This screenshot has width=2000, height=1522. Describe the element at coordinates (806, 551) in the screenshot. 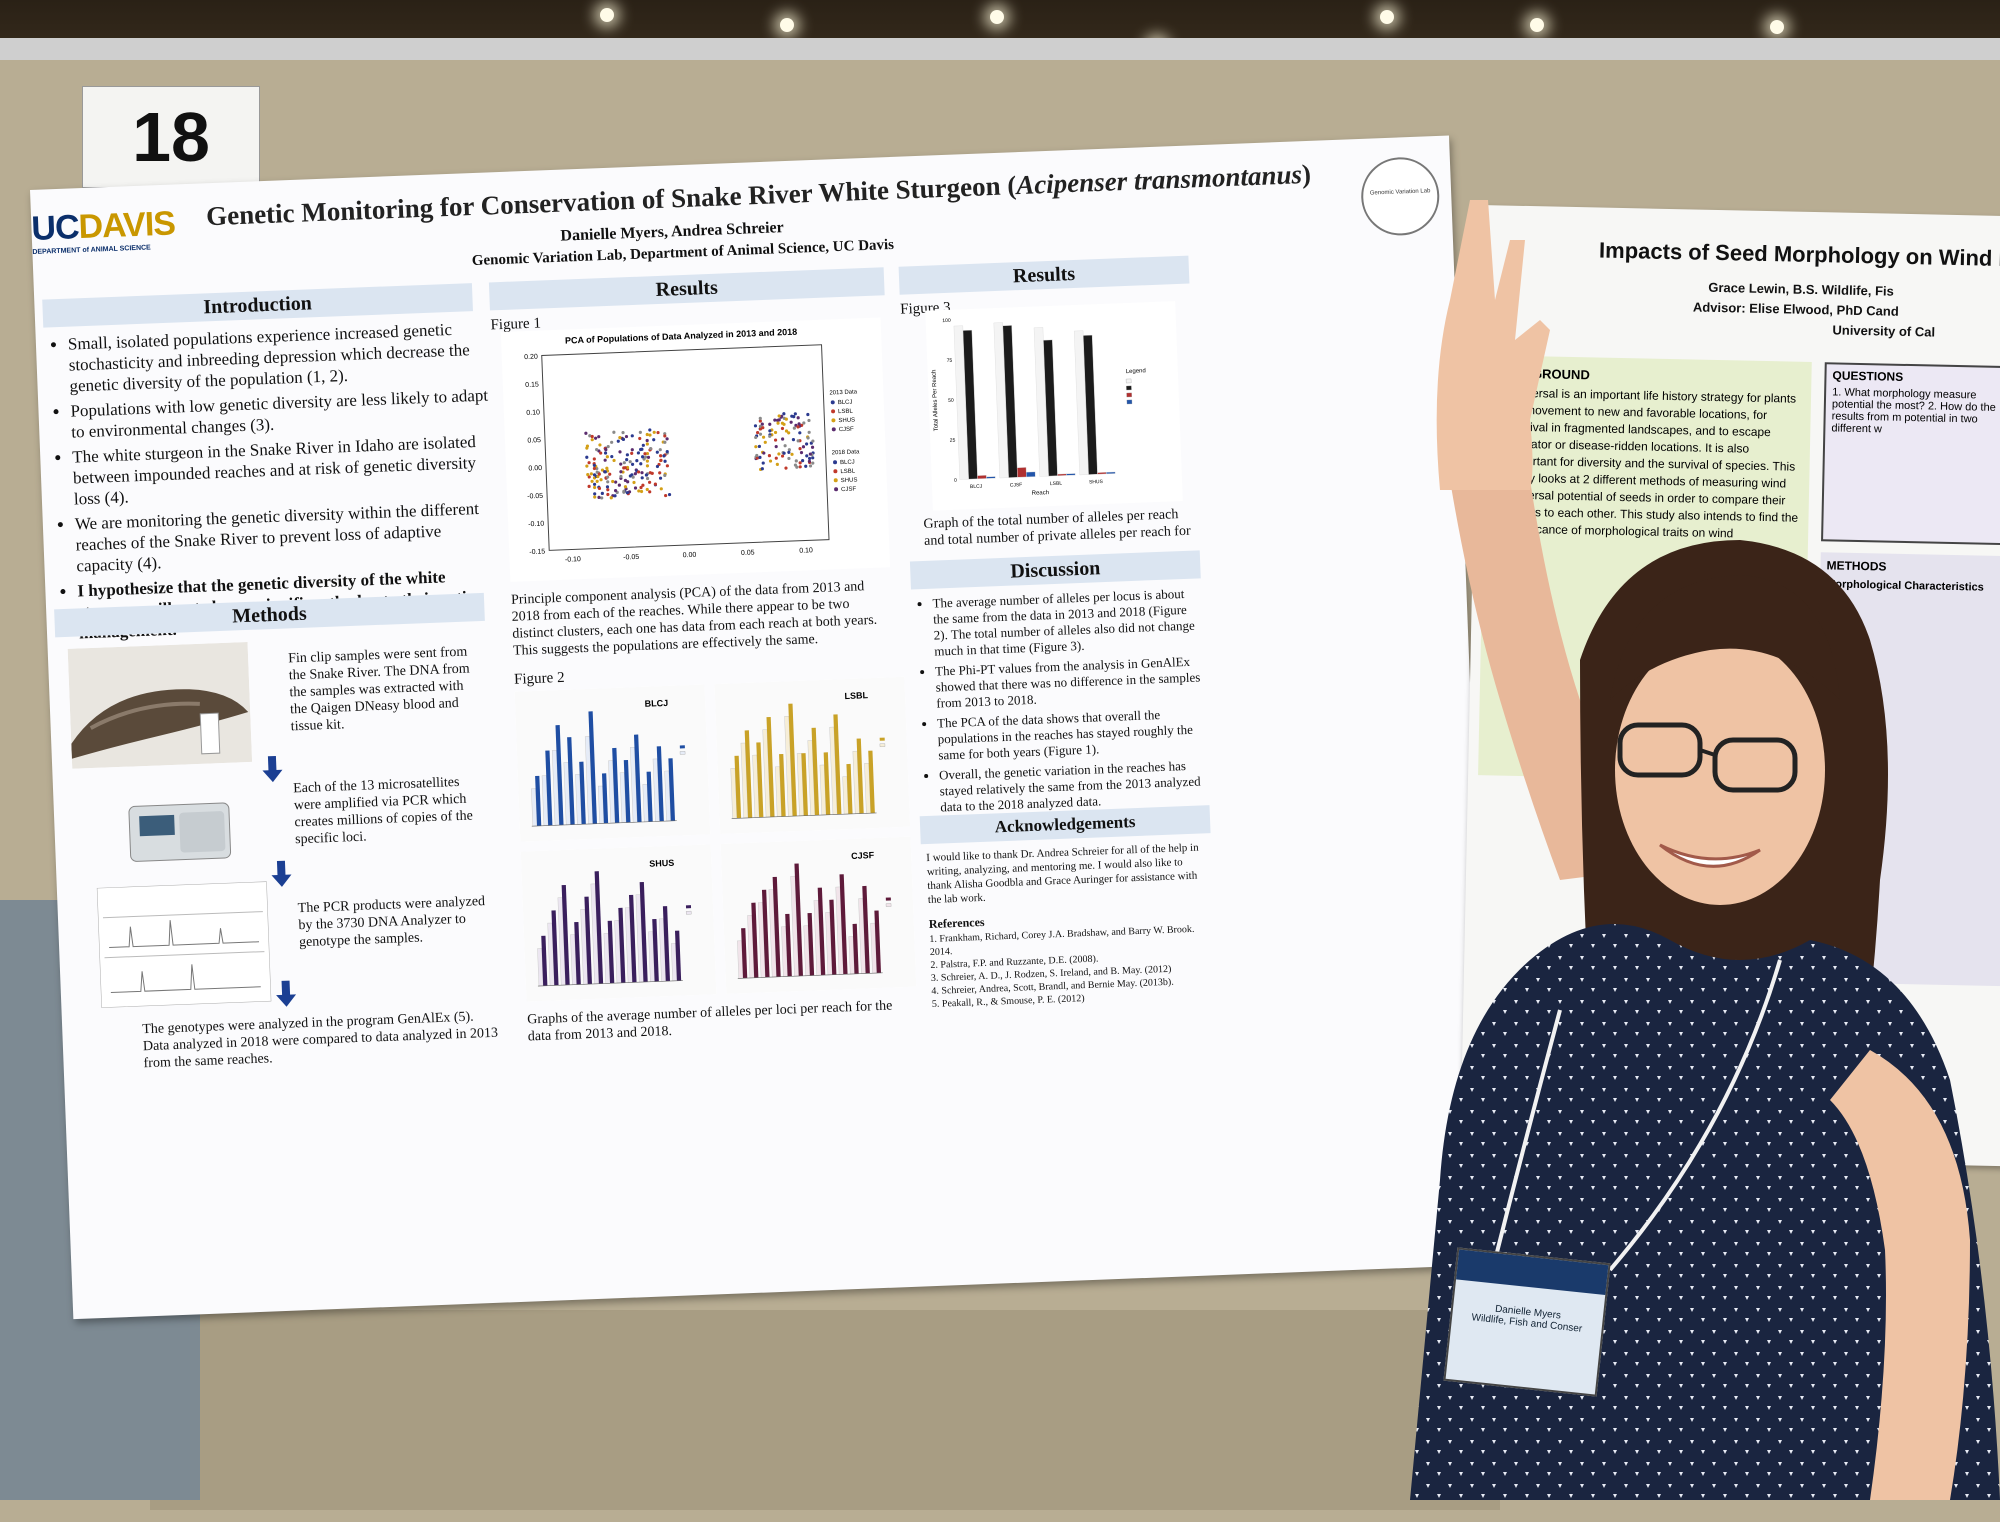

I see `pca-x-tick: 0.10` at that location.